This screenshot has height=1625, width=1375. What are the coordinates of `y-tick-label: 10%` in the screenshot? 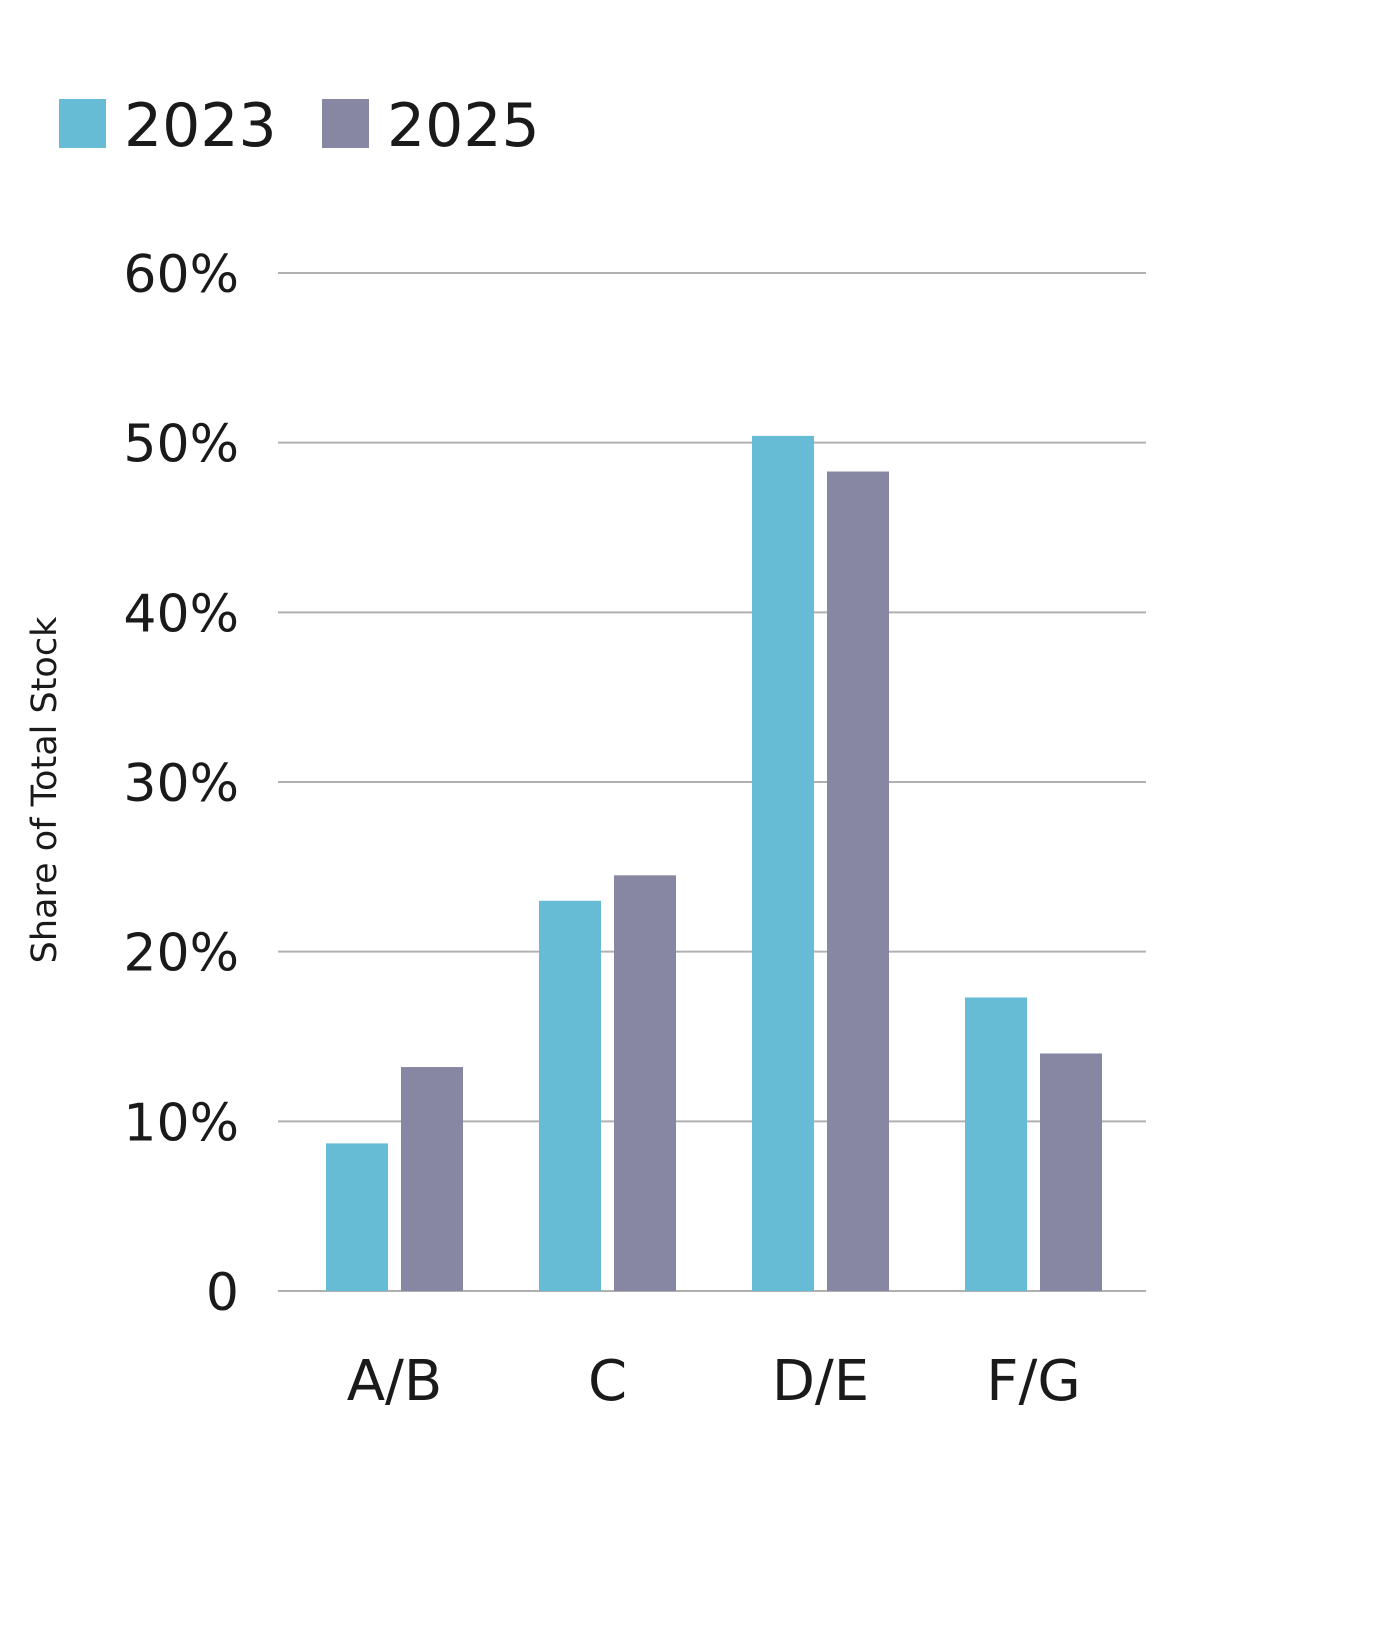 It's located at (181, 1123).